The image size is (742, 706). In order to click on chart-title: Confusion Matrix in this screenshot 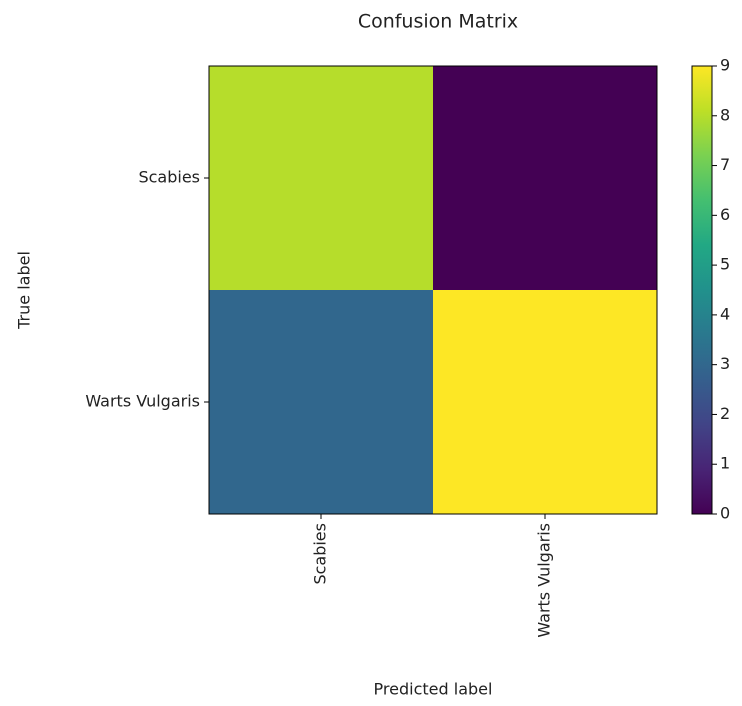, I will do `click(438, 22)`.